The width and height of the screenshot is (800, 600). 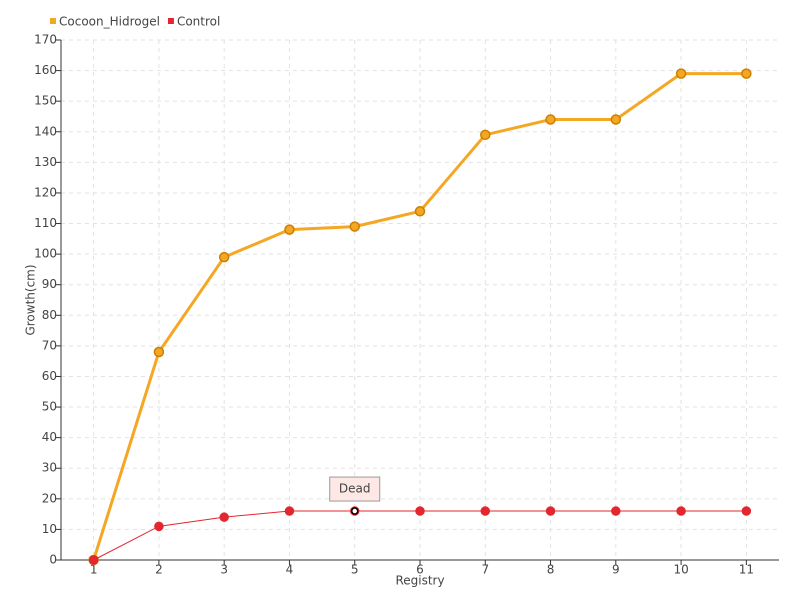 What do you see at coordinates (49, 468) in the screenshot?
I see `y-tick-label: 30` at bounding box center [49, 468].